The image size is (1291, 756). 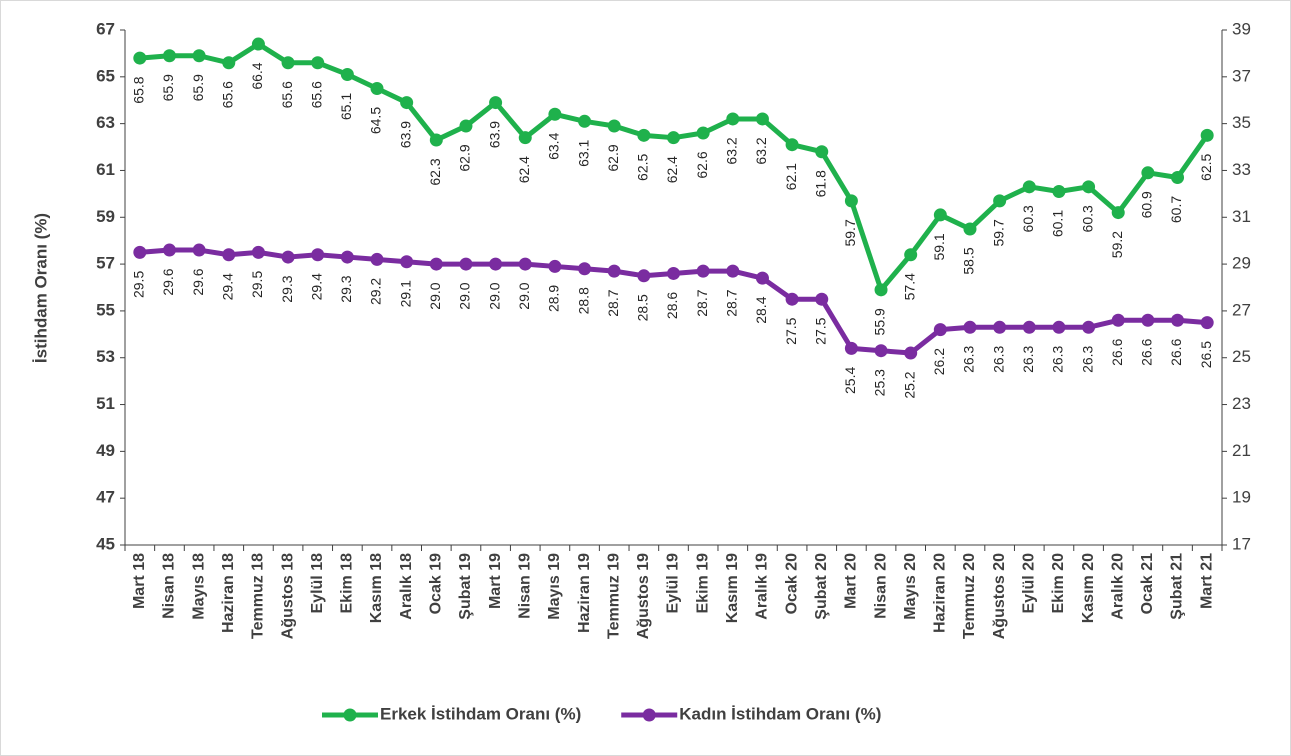 What do you see at coordinates (105, 543) in the screenshot?
I see `y-tick-label: 45` at bounding box center [105, 543].